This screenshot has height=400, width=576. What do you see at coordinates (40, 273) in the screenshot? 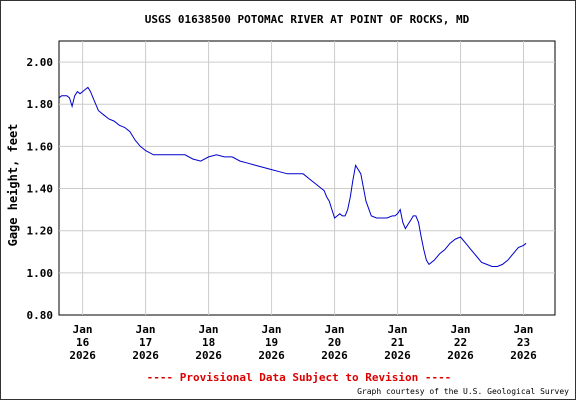
I see `y-tick-label: 1.00` at bounding box center [40, 273].